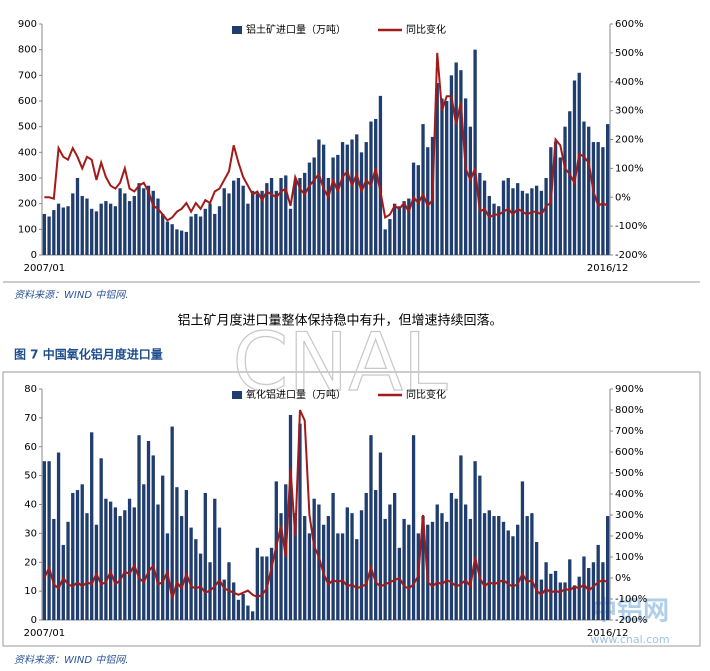  I want to click on source: 资料来源：WIND 中铝网., so click(71, 295).